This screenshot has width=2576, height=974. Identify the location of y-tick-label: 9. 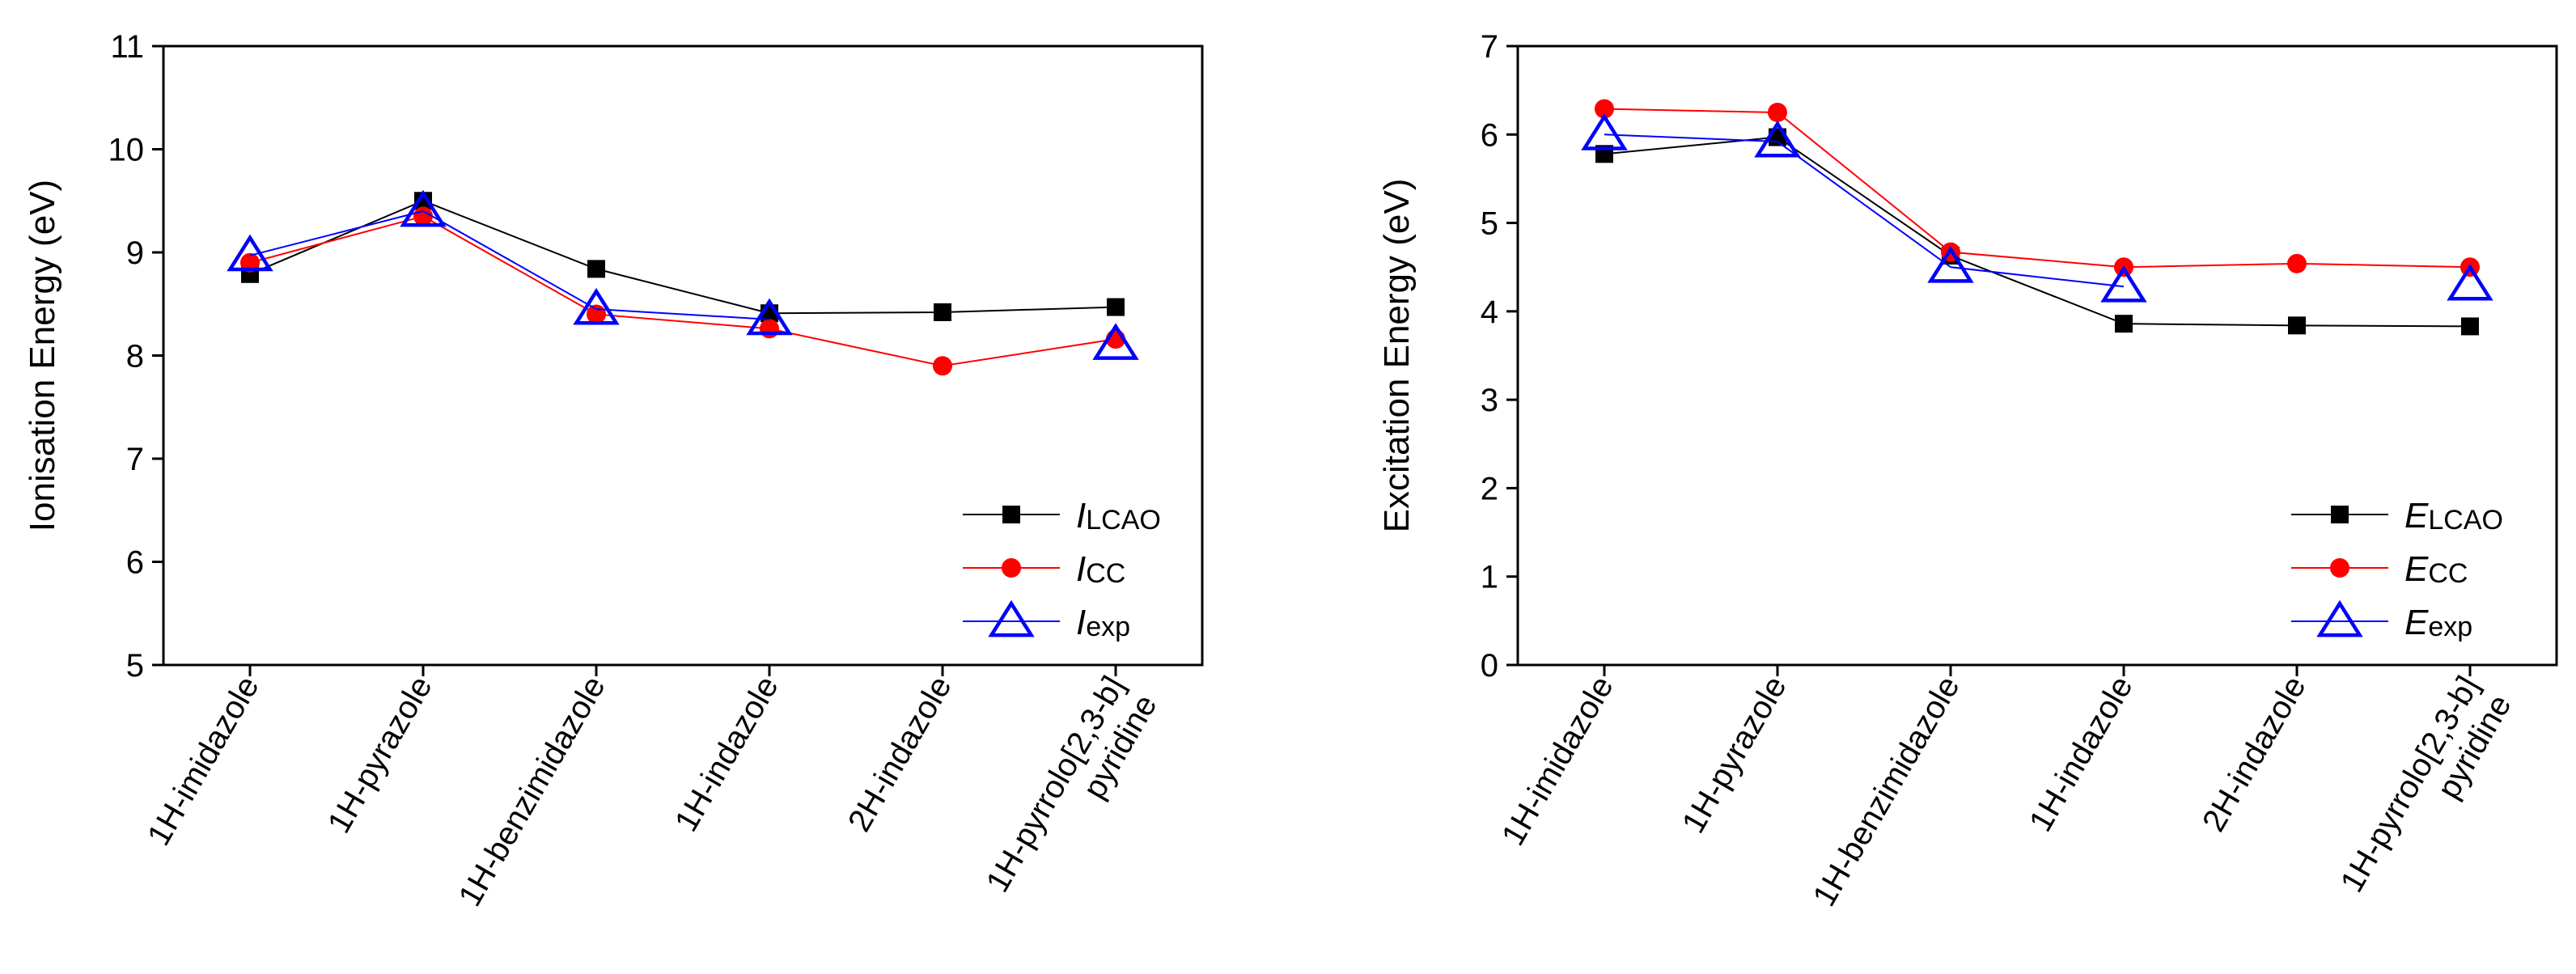
(135, 253).